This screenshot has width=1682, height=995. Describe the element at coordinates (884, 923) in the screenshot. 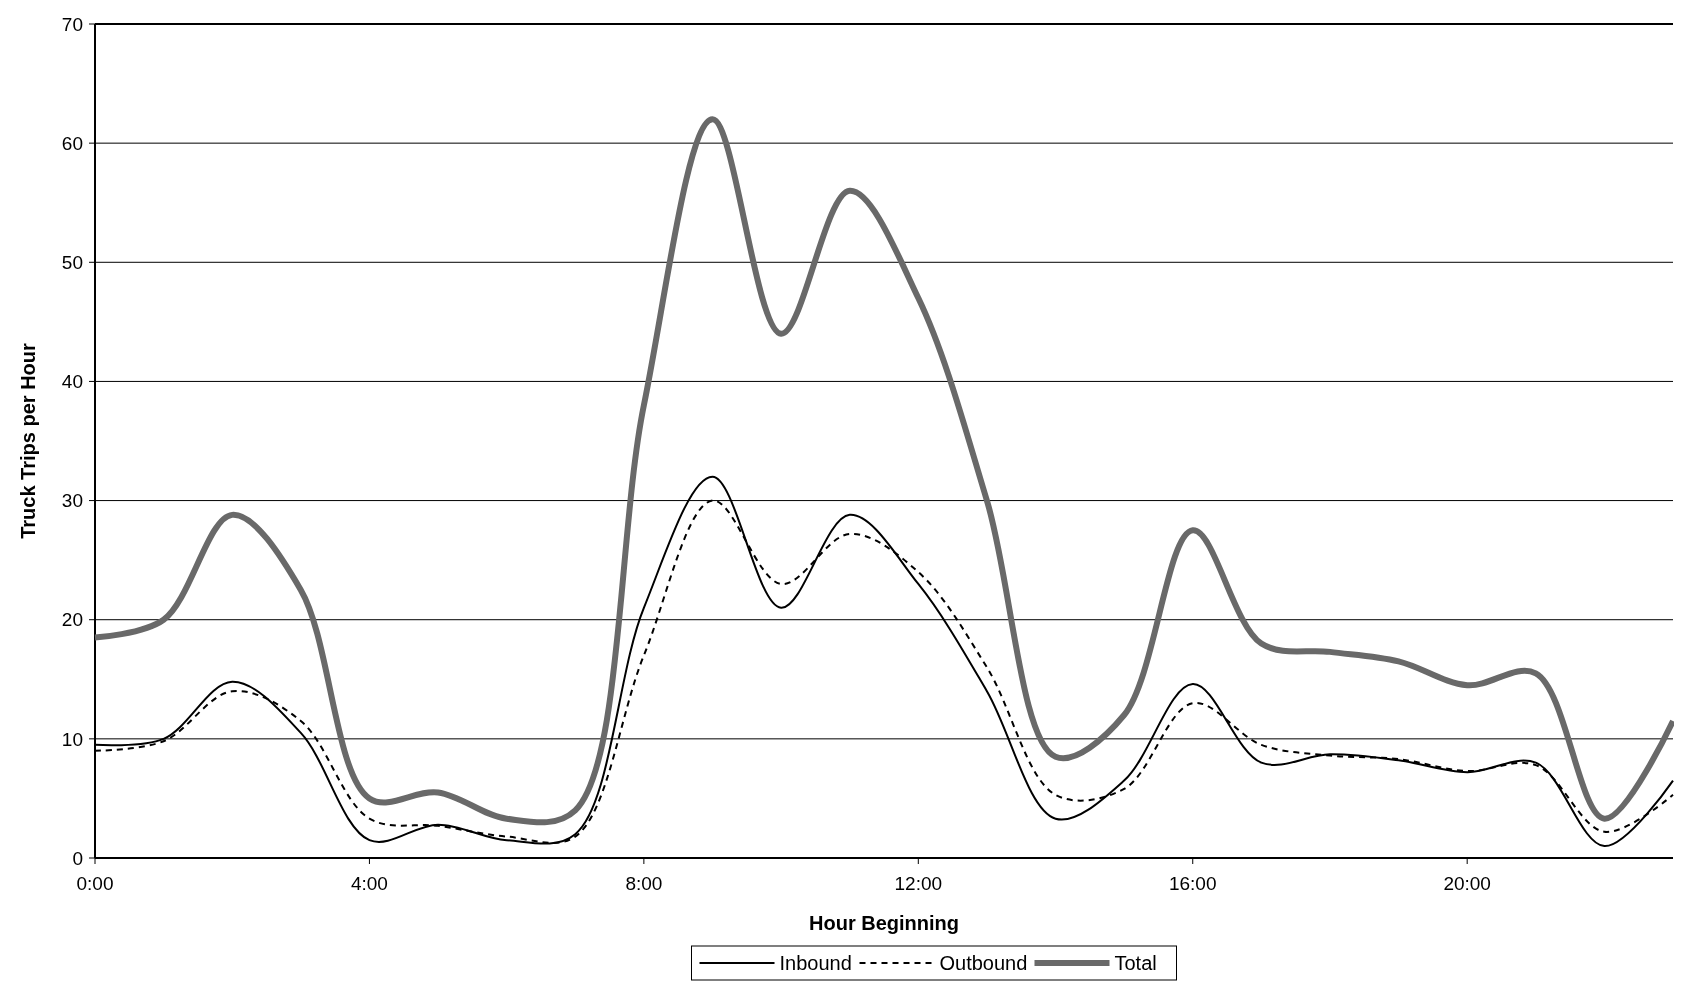

I see `x-axis-title: Hour Beginning` at that location.